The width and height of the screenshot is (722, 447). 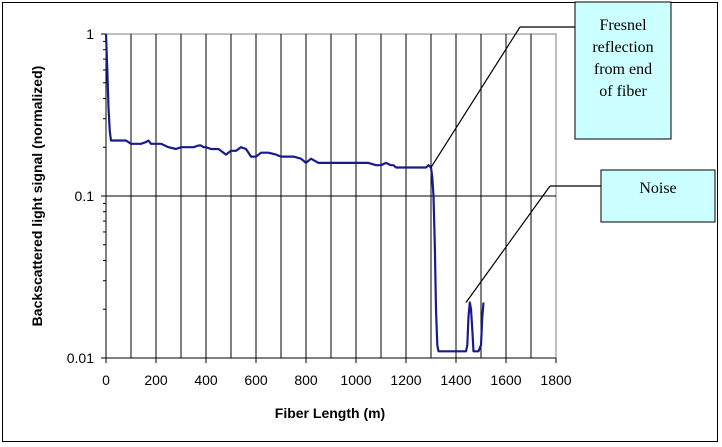 What do you see at coordinates (555, 380) in the screenshot?
I see `x-tick-label: 1800` at bounding box center [555, 380].